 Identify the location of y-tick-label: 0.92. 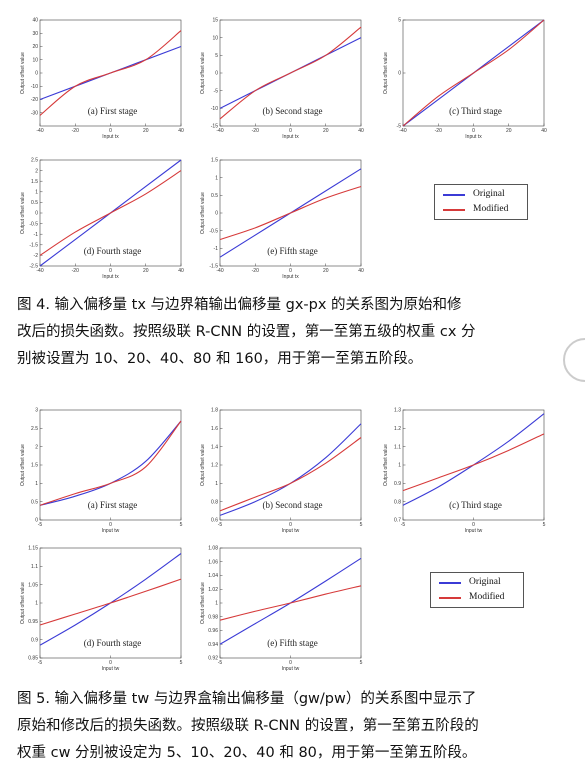
(213, 659).